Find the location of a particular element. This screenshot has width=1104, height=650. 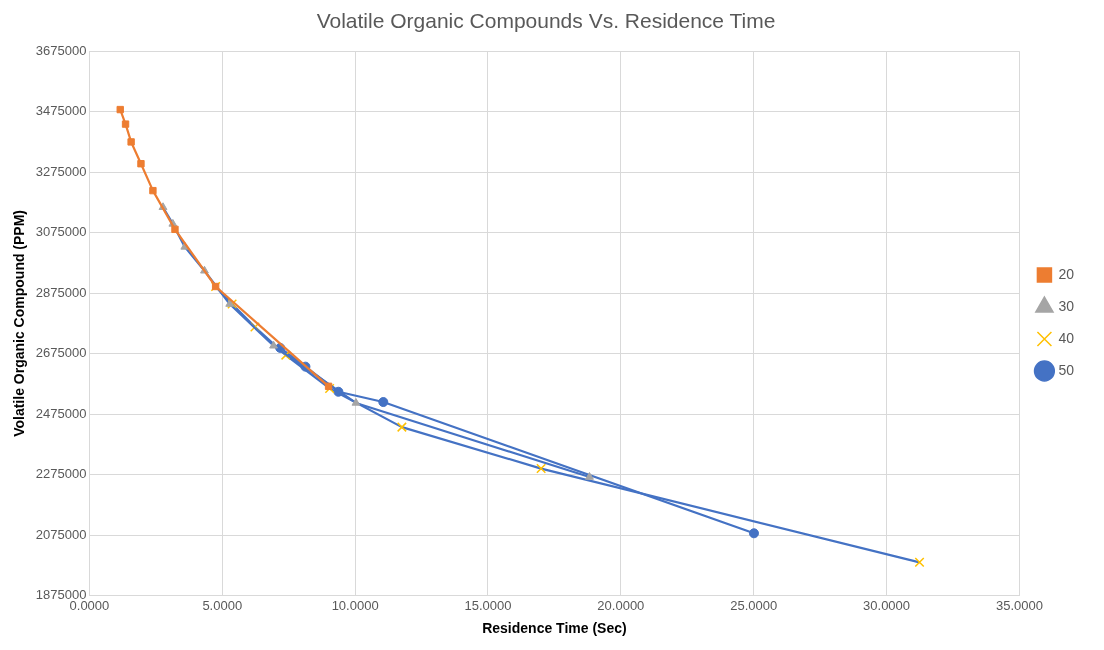

x-tick-label: 10.0000 is located at coordinates (355, 605).